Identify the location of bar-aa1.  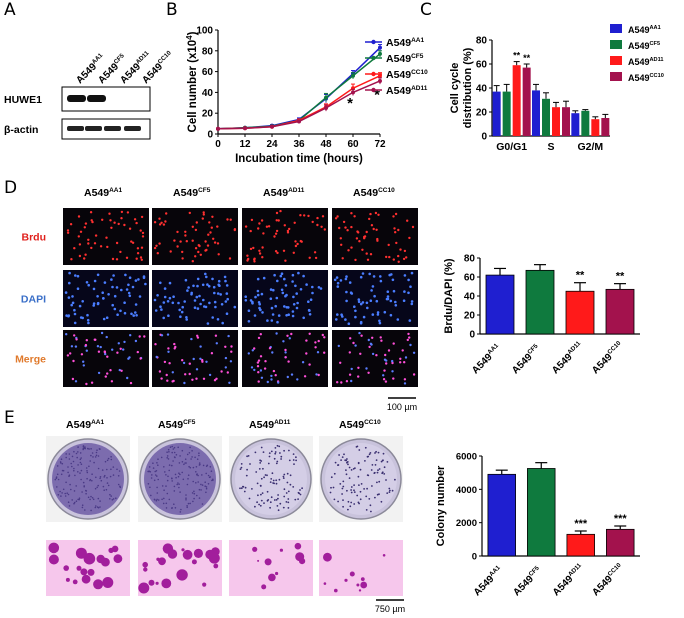
(496, 113).